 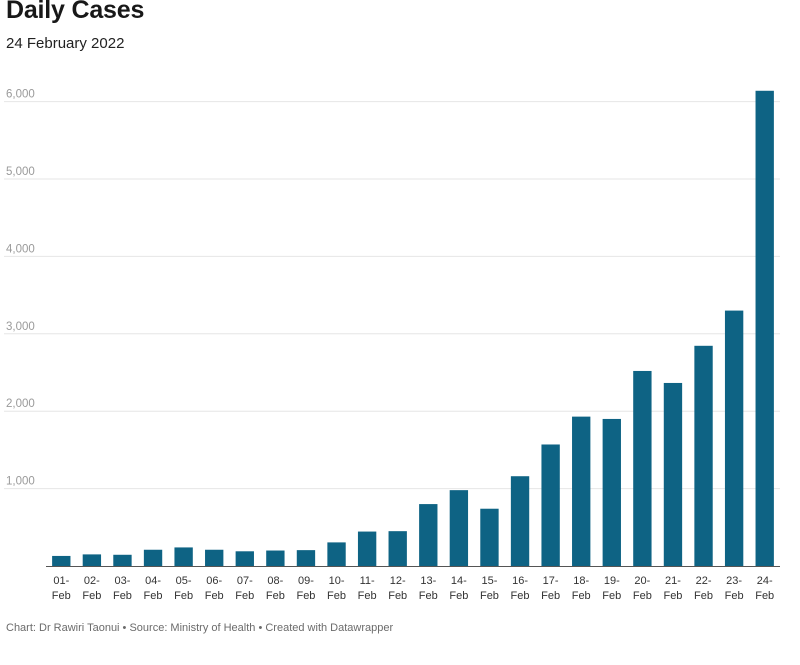 What do you see at coordinates (458, 588) in the screenshot?
I see `x-tick-label: 14-Feb` at bounding box center [458, 588].